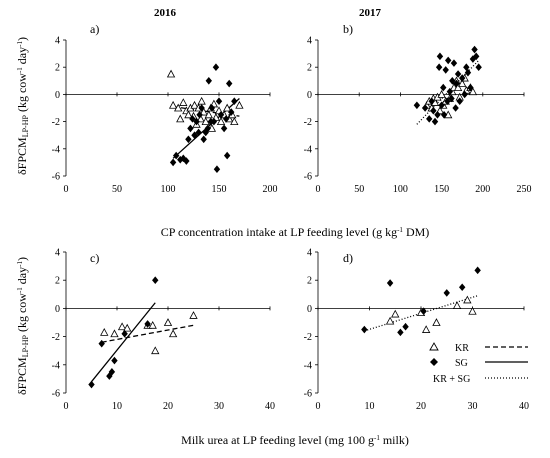  What do you see at coordinates (308, 394) in the screenshot?
I see `y-tick-label: -6` at bounding box center [308, 394].